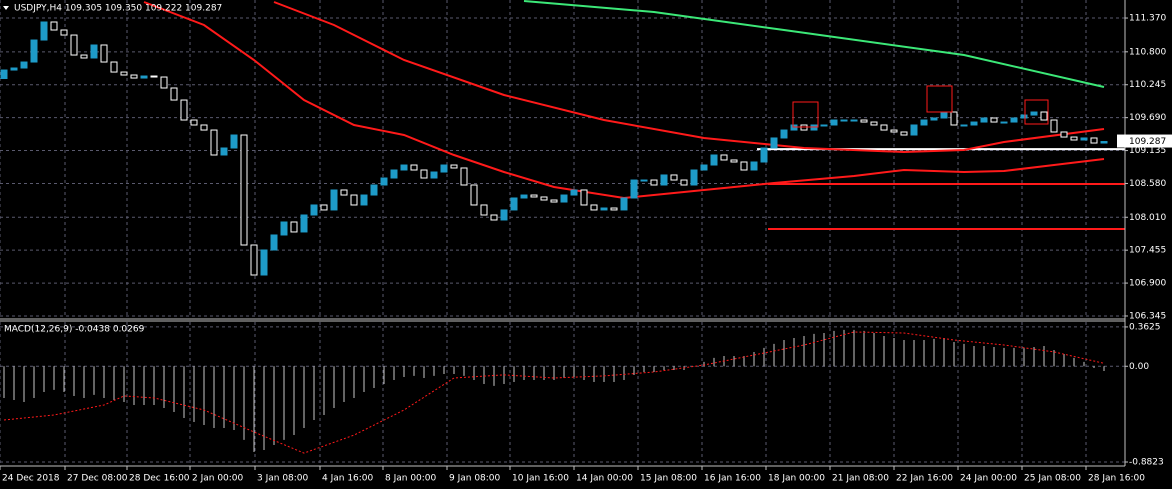 This screenshot has width=1172, height=489. I want to click on price-label-bg, so click(1144, 141).